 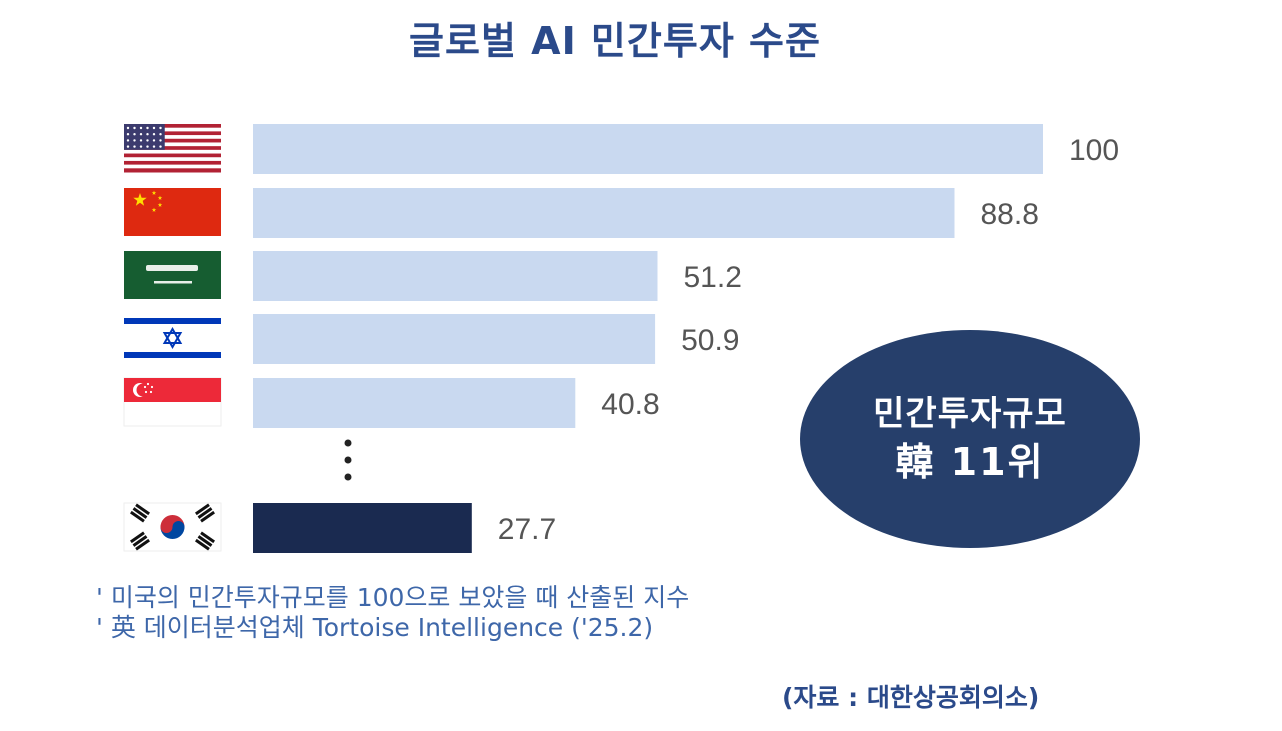 I want to click on badge-line-2: 韓 11위, so click(x=970, y=462).